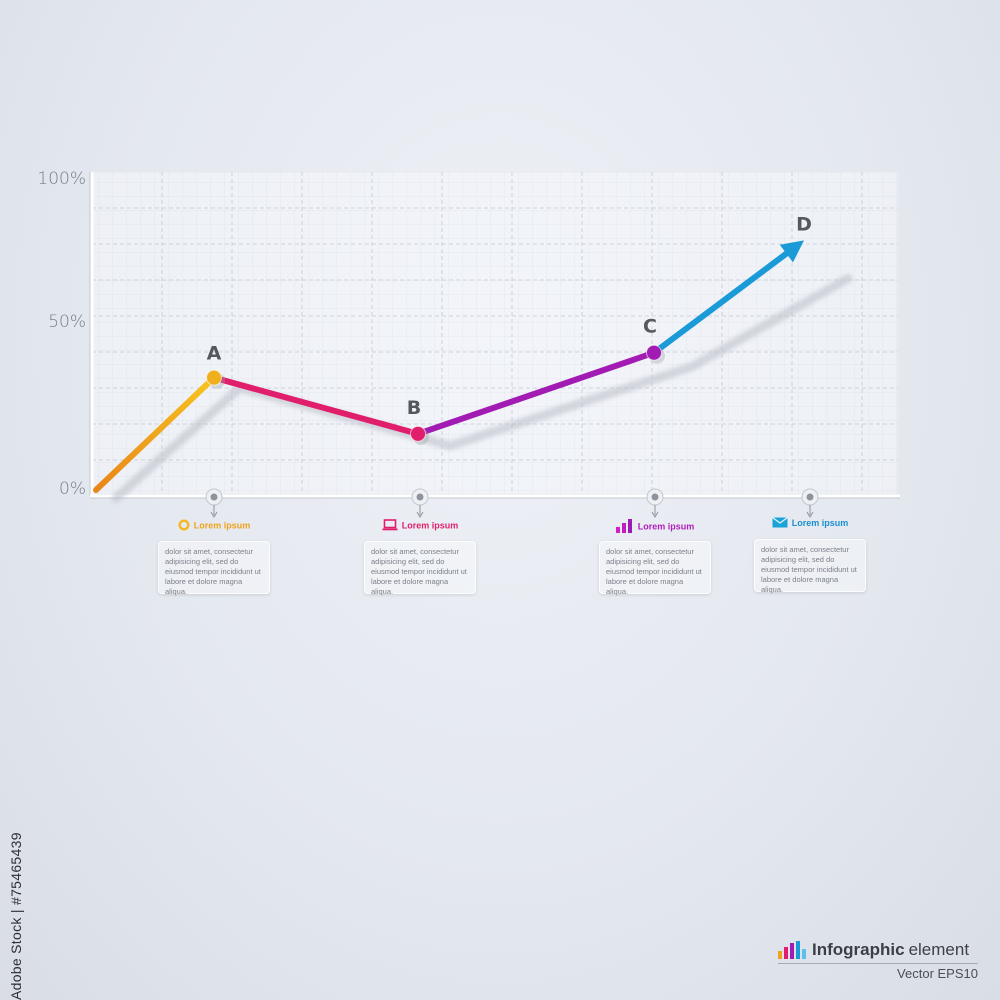 This screenshot has width=1000, height=1000. Describe the element at coordinates (72, 489) in the screenshot. I see `y-tick-label-0: 0%` at that location.